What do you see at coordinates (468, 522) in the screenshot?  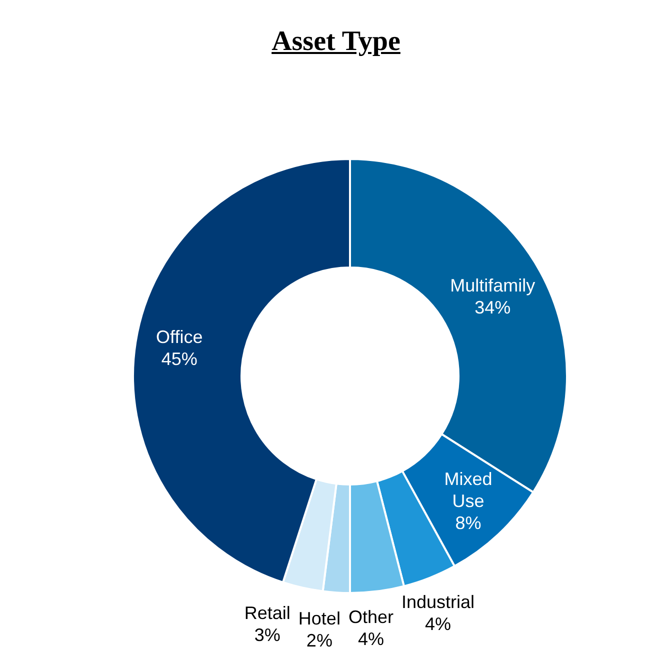 I see `data-label: 8%` at bounding box center [468, 522].